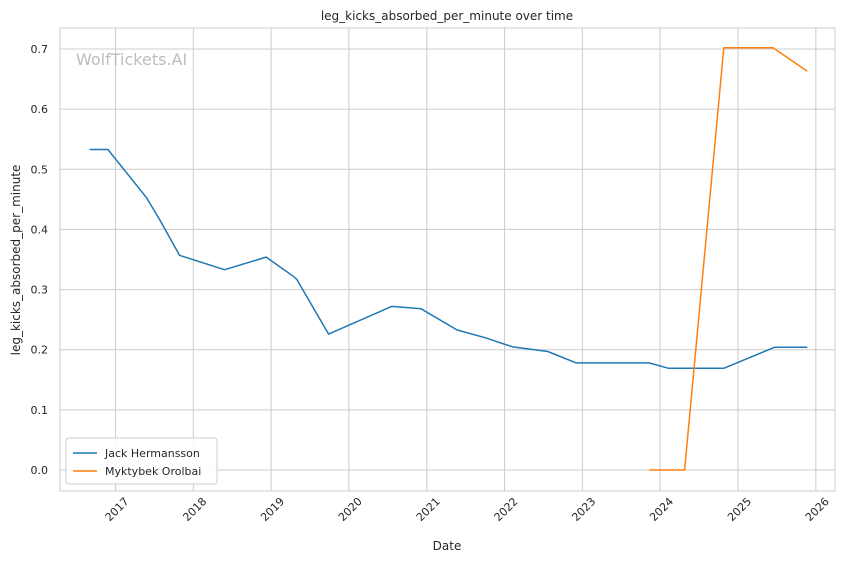 The width and height of the screenshot is (844, 565). I want to click on y-tick-label: 0.7, so click(40, 49).